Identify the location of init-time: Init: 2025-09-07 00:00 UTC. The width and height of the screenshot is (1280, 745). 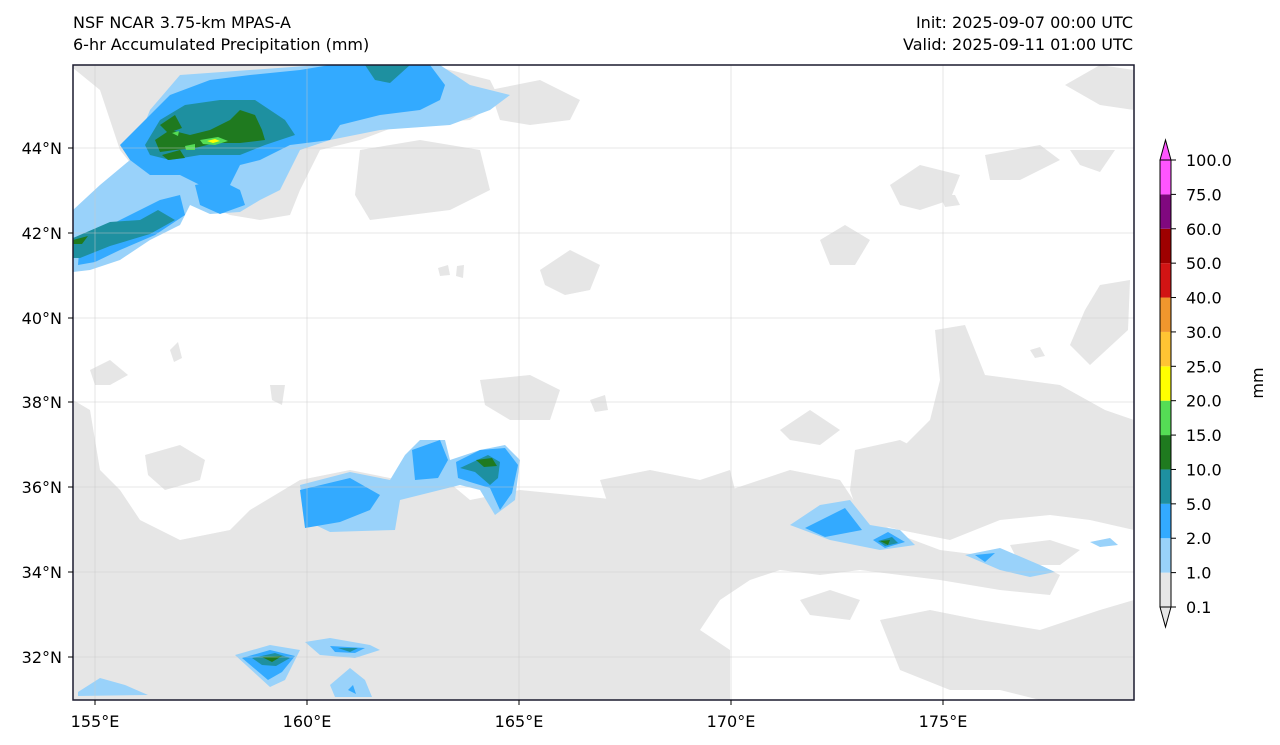
(1024, 22).